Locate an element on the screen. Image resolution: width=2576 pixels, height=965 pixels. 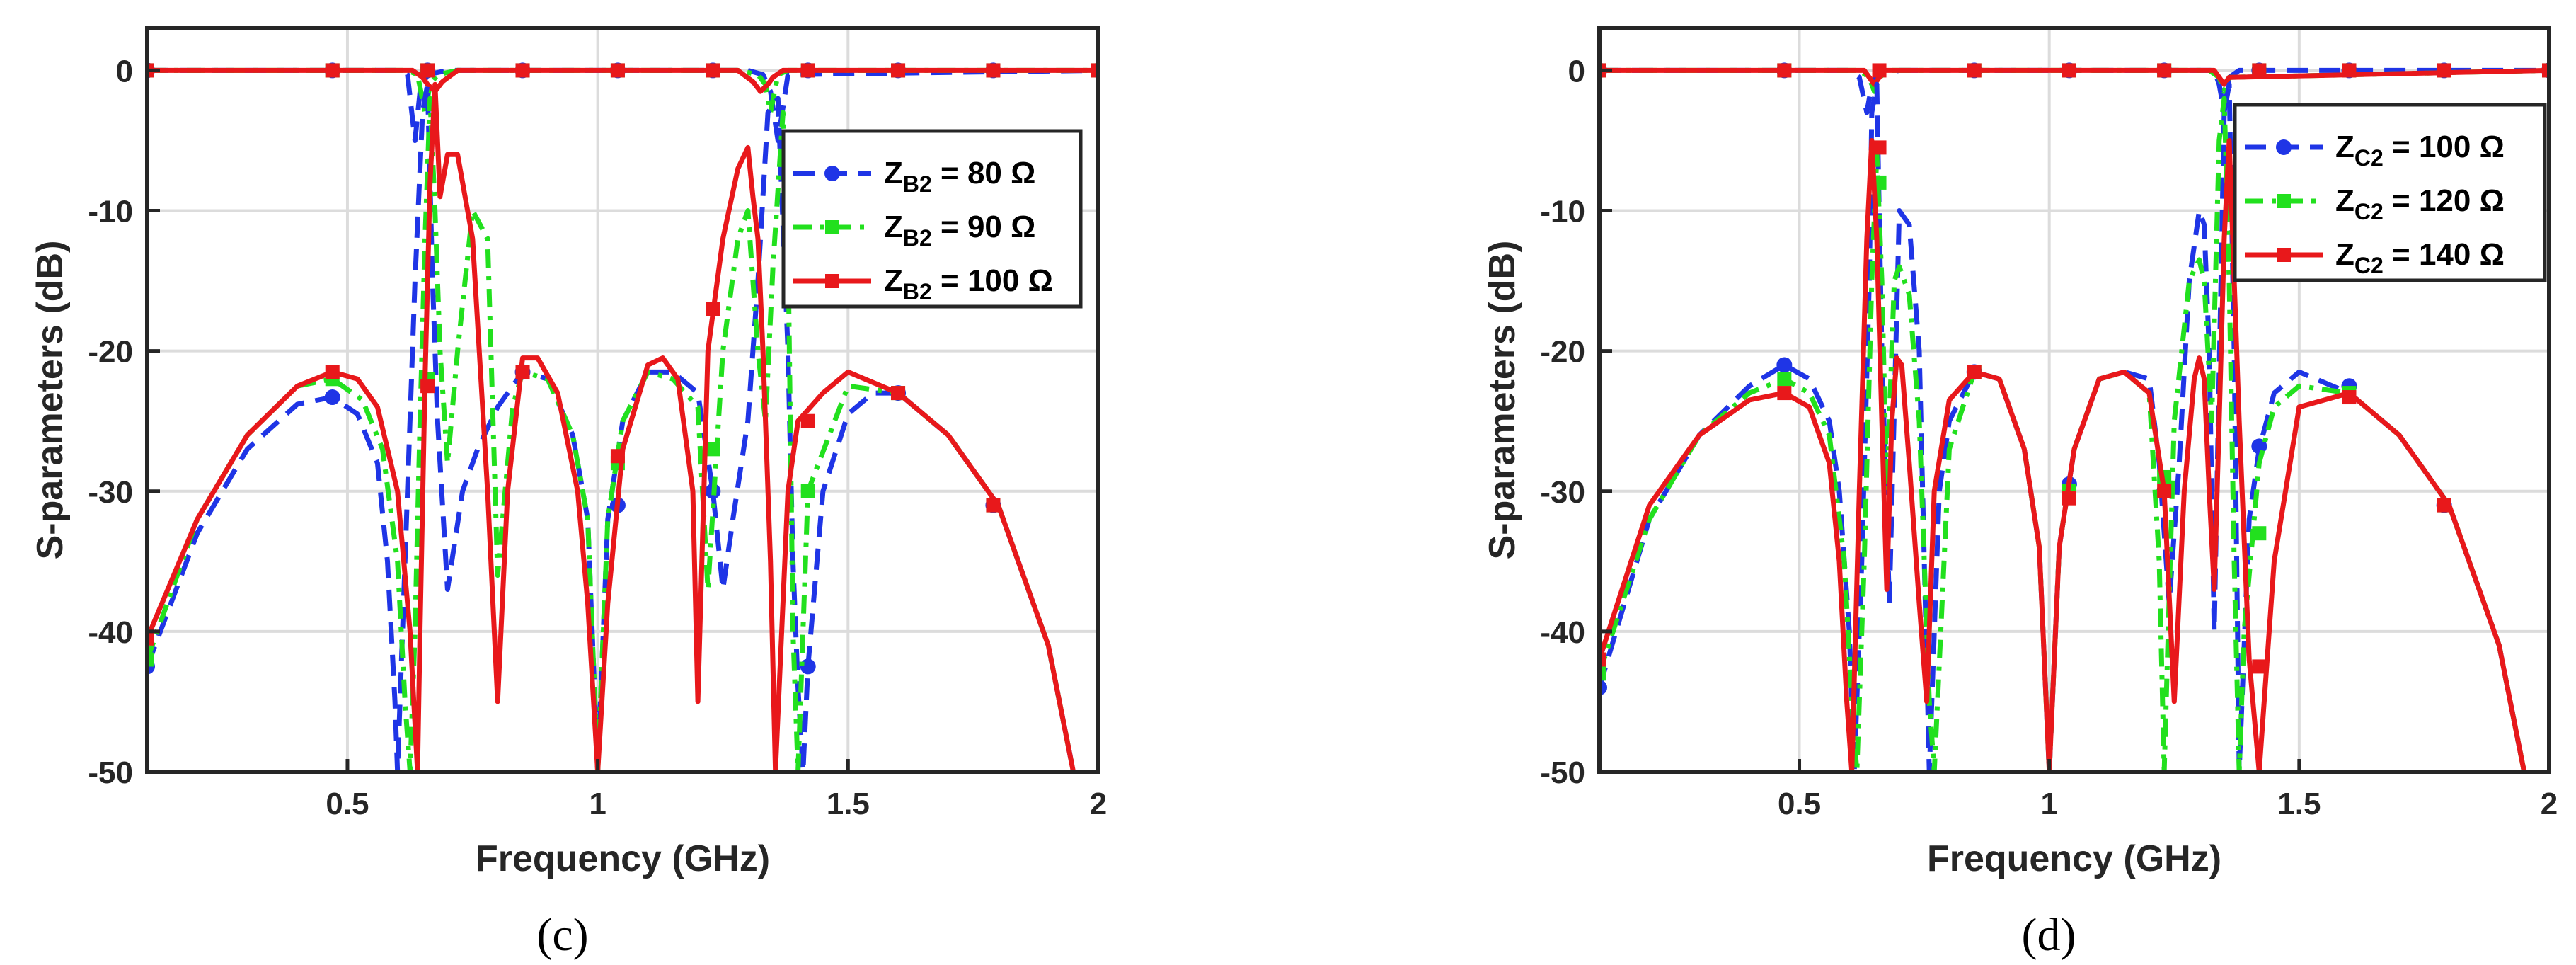
legend-entry: ZC2 = 140 Ω is located at coordinates (2375, 258).